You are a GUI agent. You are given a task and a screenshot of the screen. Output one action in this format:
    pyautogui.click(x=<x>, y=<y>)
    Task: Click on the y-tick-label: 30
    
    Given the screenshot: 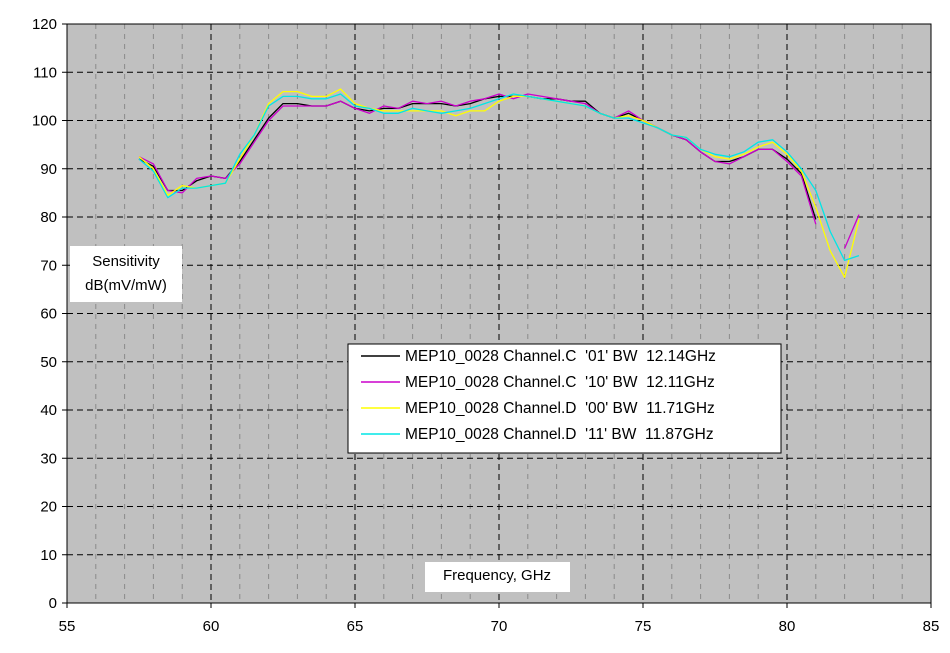 What is the action you would take?
    pyautogui.click(x=48, y=458)
    